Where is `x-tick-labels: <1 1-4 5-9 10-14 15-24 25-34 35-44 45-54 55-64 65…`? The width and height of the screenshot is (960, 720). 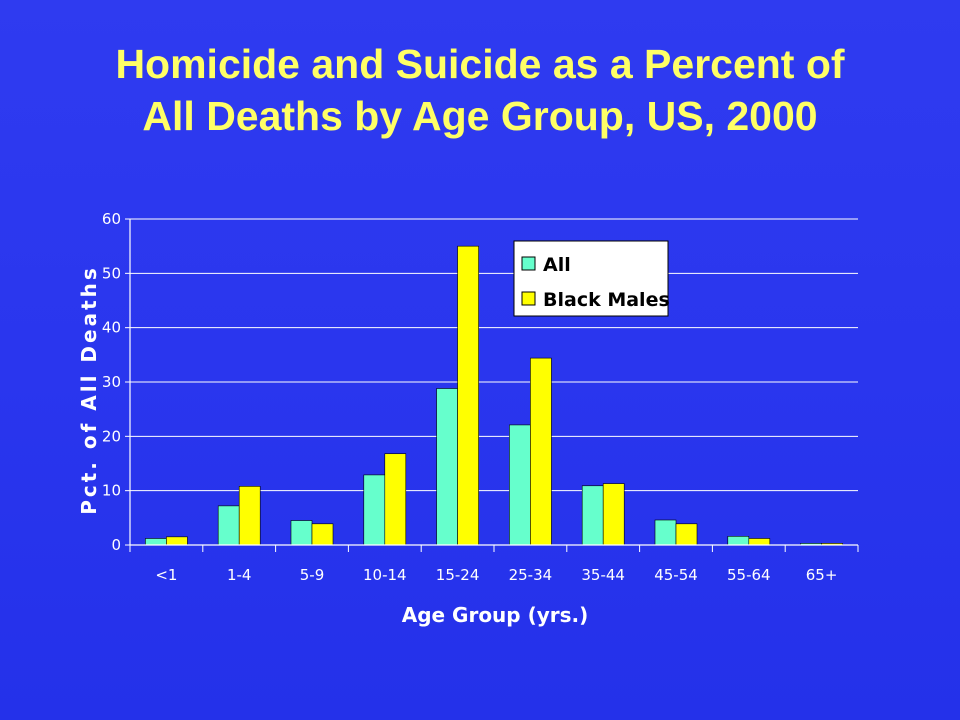 x-tick-labels: <1 1-4 5-9 10-14 15-24 25-34 35-44 45-54 55-64 65… is located at coordinates (496, 575).